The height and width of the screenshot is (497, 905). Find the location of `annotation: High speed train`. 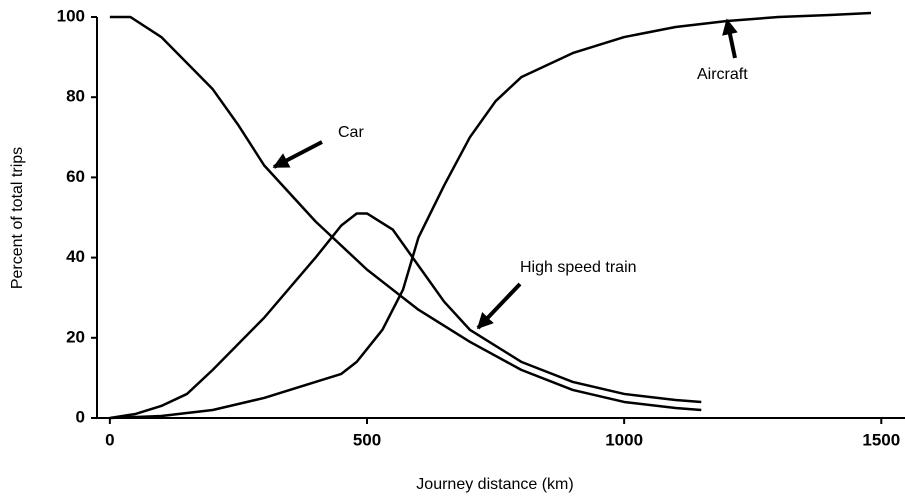

annotation: High speed train is located at coordinates (578, 267).